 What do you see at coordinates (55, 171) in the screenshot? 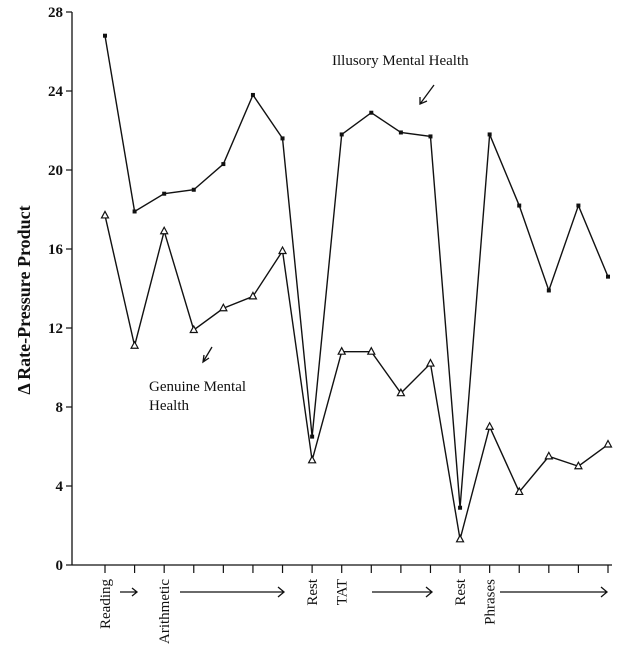
I see `y-tick-label: 20` at bounding box center [55, 171].